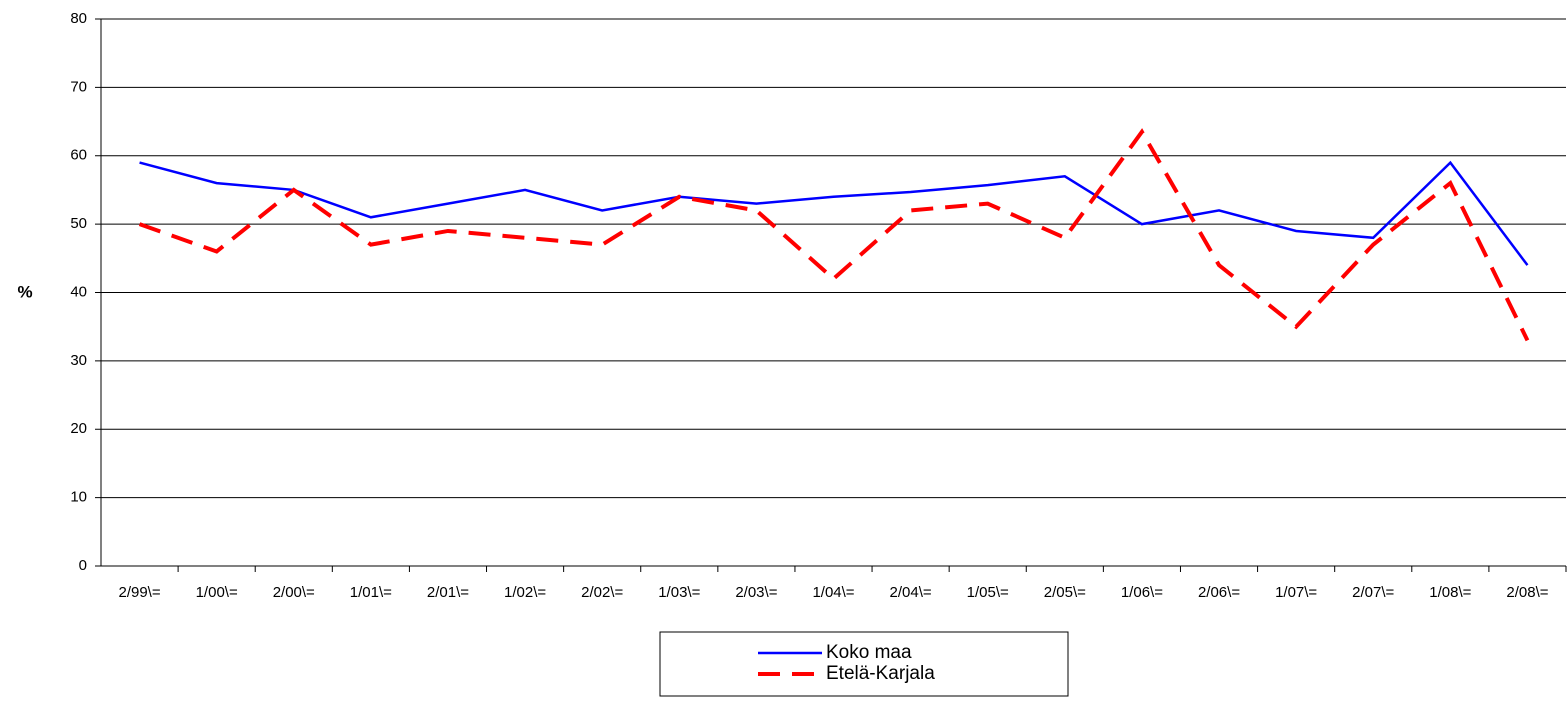 This screenshot has height=702, width=1567. I want to click on x-tick-label: 2/06\=, so click(1219, 592).